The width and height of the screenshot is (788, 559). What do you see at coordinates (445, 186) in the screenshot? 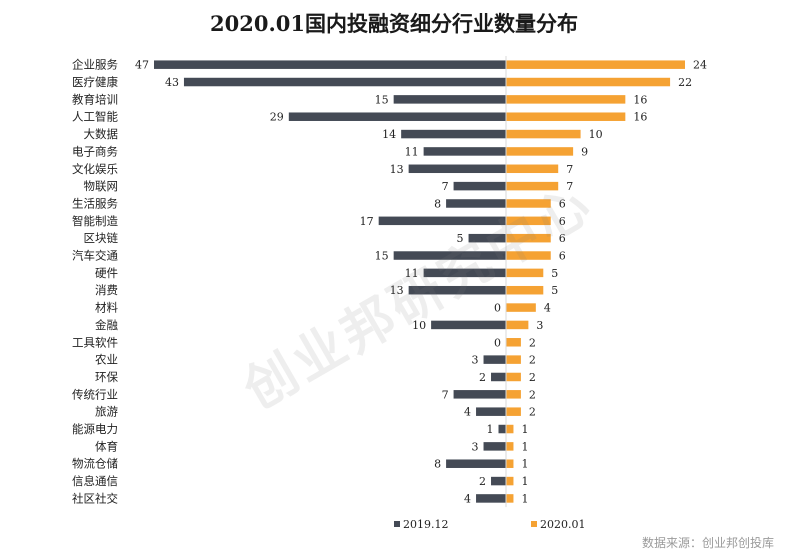
I see `value-label-2019-12: 7` at bounding box center [445, 186].